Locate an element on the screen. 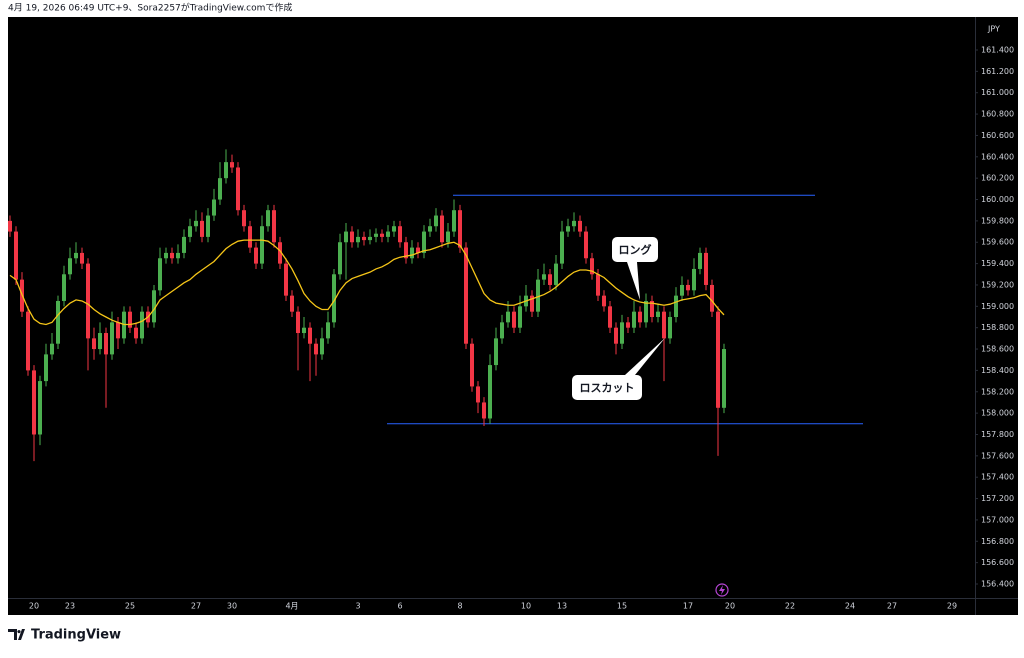  y-tick-label: 158.200 is located at coordinates (997, 391).